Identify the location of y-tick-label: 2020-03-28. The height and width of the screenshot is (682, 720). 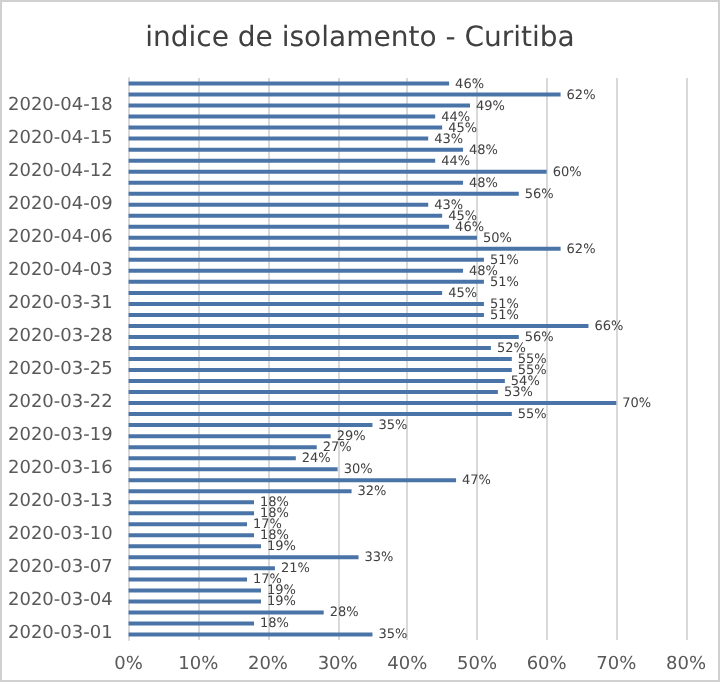
(60, 336).